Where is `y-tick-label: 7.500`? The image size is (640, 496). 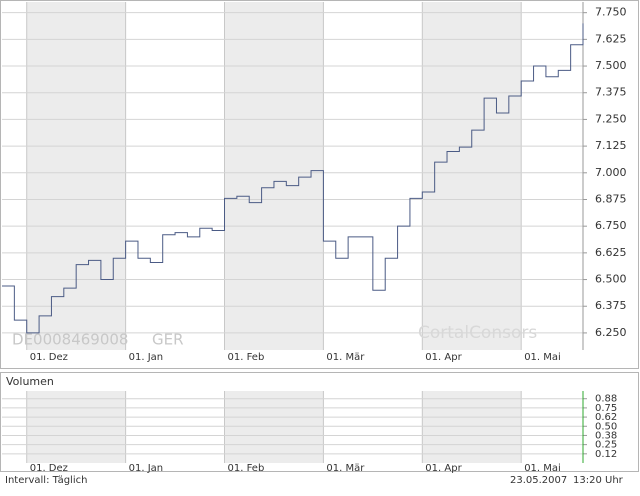 y-tick-label: 7.500 is located at coordinates (611, 65).